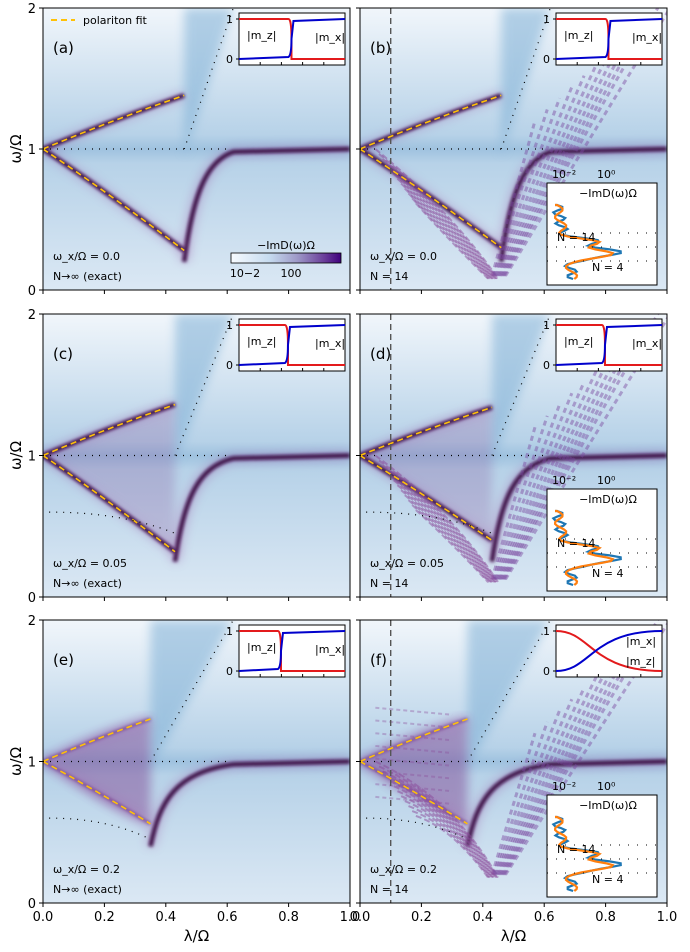 Image resolution: width=690 pixels, height=952 pixels. Describe the element at coordinates (196, 936) in the screenshot. I see `x-axis-label: λ/Ω` at that location.